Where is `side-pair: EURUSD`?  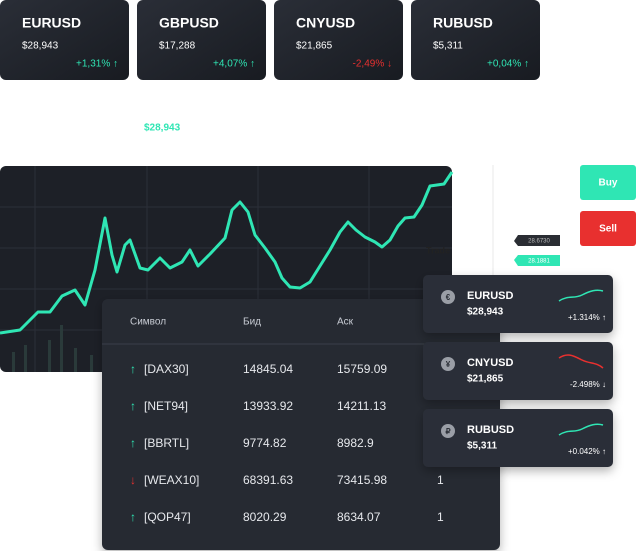 side-pair: EURUSD is located at coordinates (490, 296).